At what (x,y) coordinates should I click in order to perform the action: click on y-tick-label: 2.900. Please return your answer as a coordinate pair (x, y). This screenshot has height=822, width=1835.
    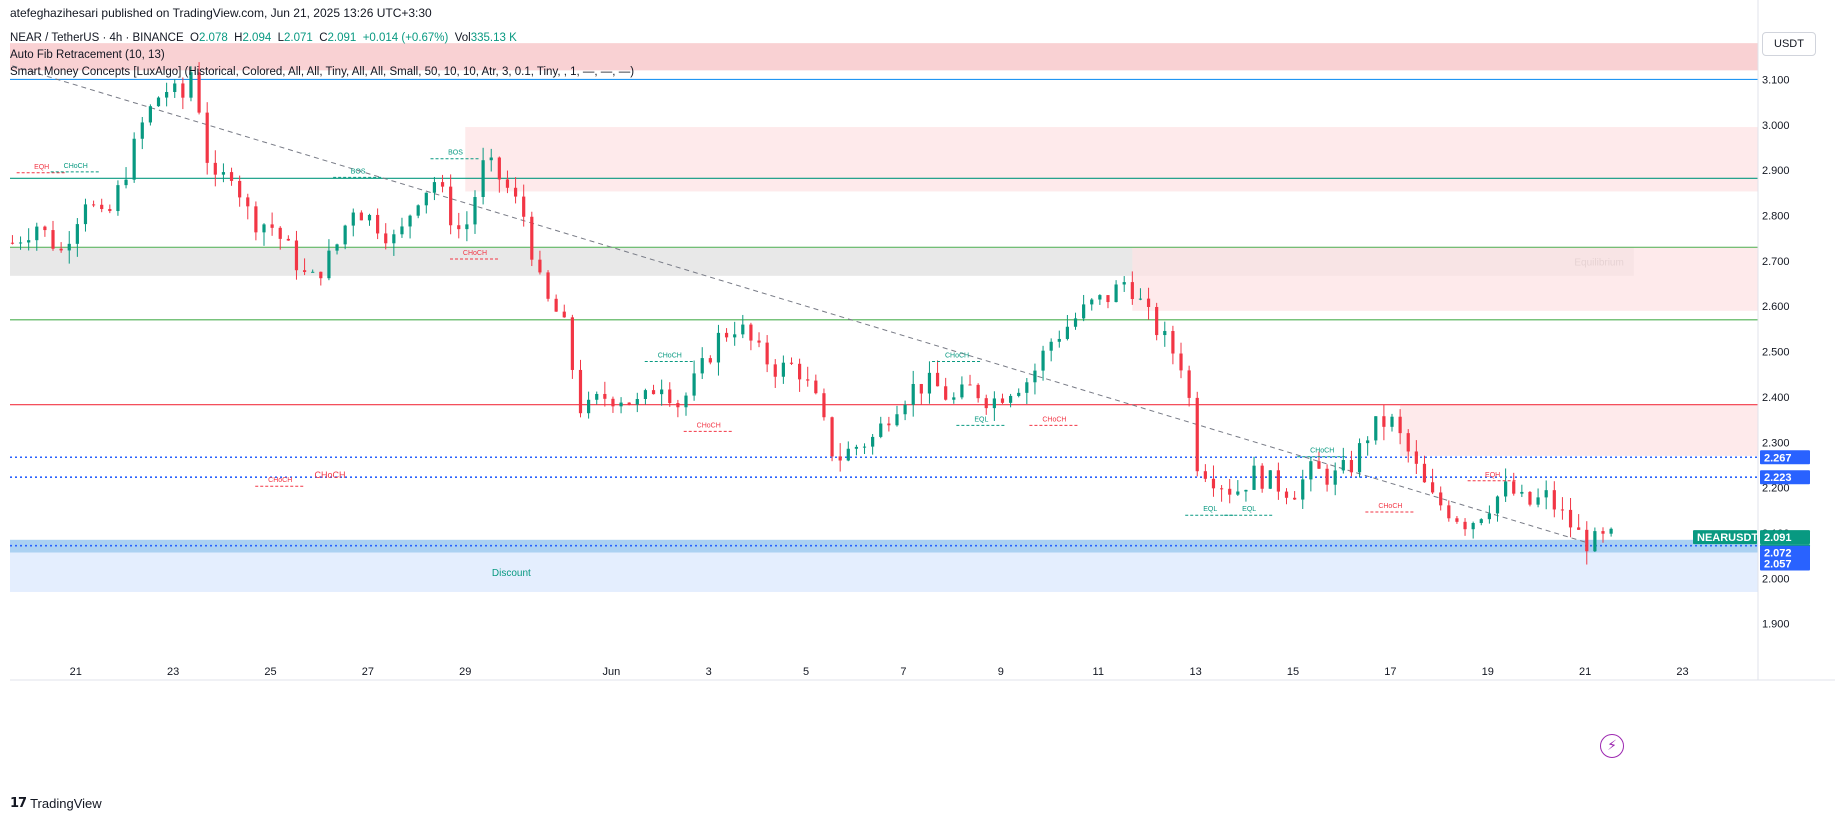
    Looking at the image, I should click on (1776, 171).